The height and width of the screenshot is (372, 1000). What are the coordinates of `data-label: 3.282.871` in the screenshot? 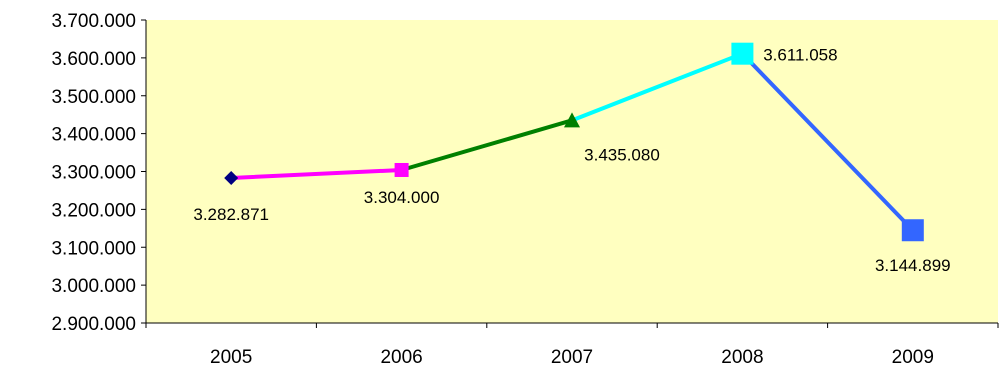 It's located at (231, 214).